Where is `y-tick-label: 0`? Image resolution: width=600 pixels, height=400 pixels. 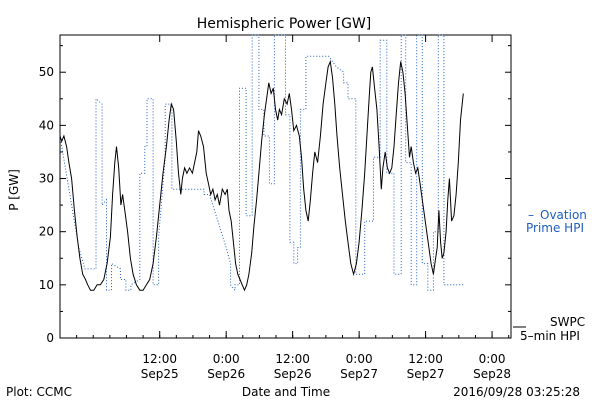
y-tick-label: 0 is located at coordinates (50, 338).